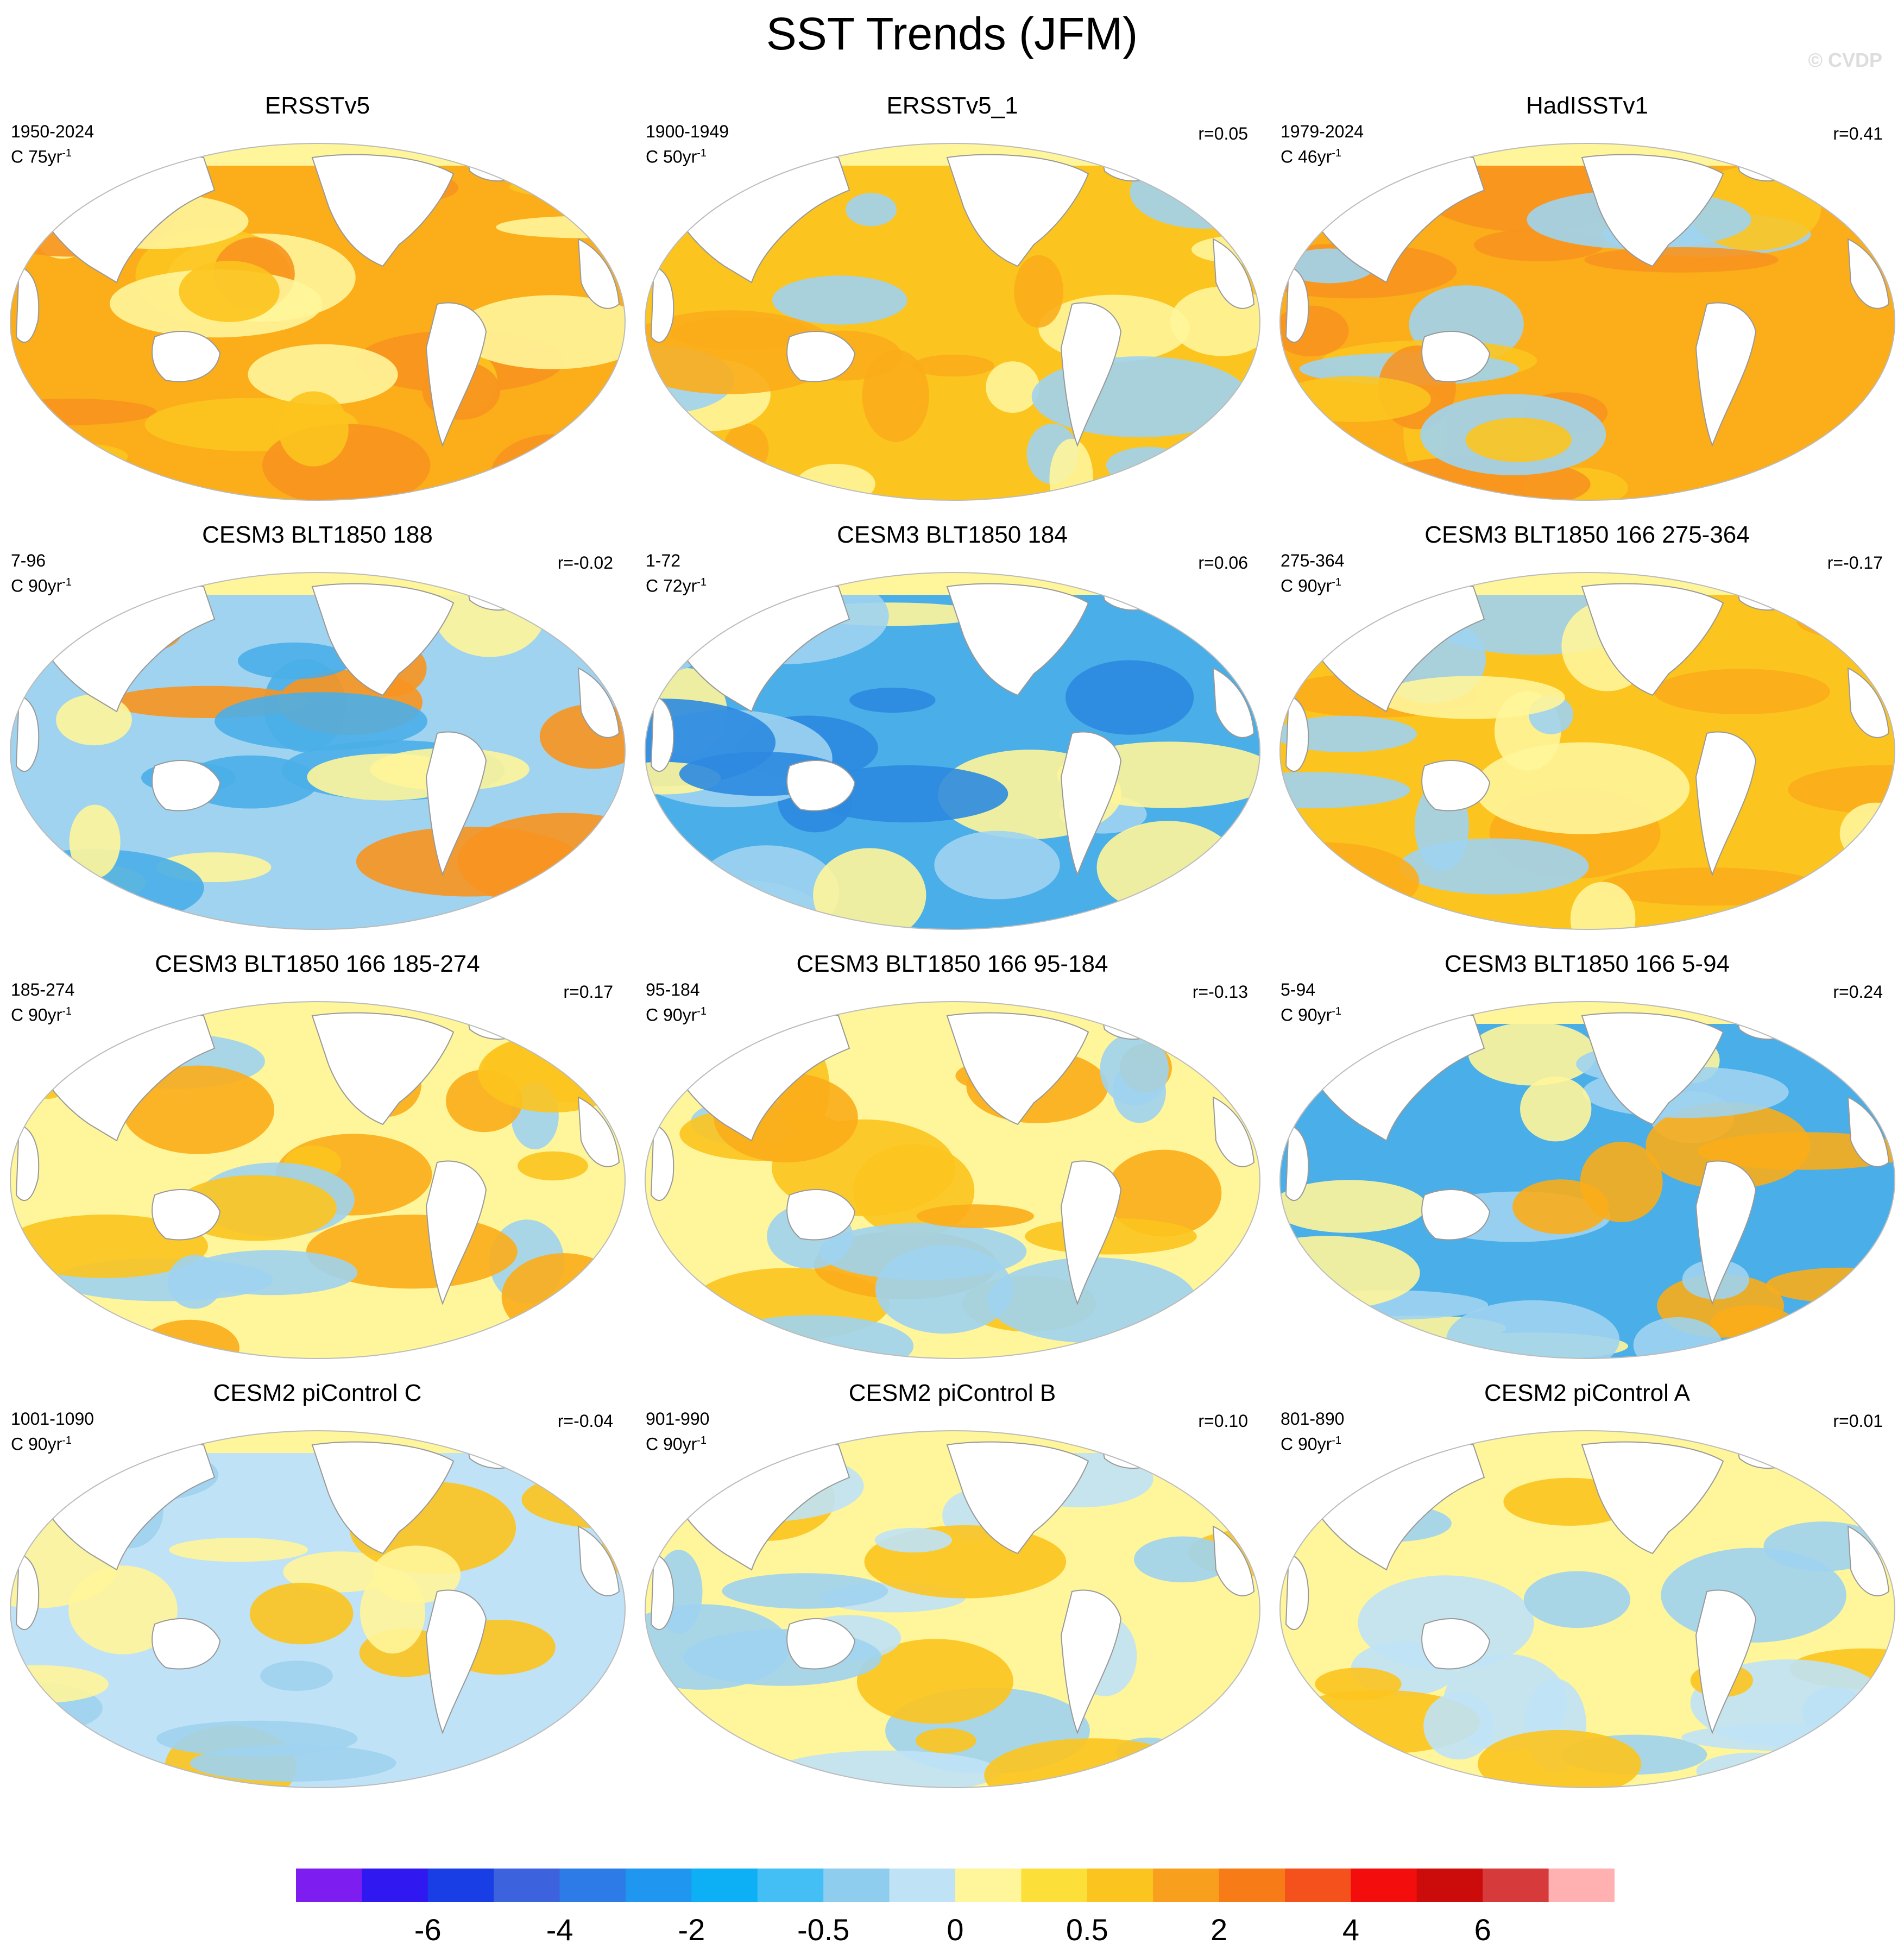 This screenshot has width=1904, height=1950. Describe the element at coordinates (952, 730) in the screenshot. I see `map-panel: CESM3 BLT1850 184 1-72 C 72yr-1 r=0.06` at that location.